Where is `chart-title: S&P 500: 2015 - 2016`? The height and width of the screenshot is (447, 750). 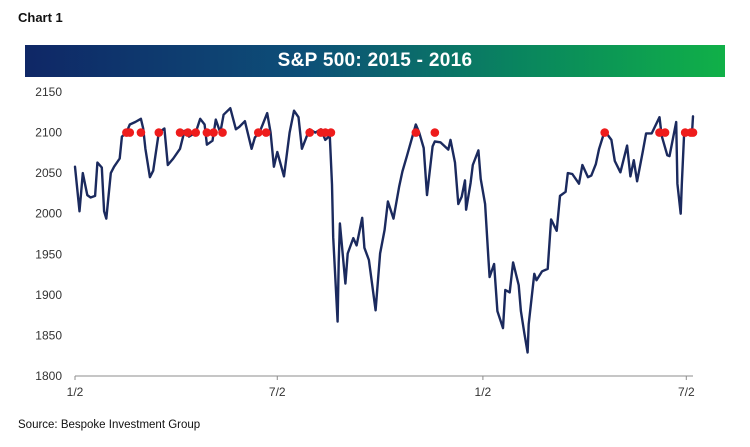 chart-title: S&P 500: 2015 - 2016 is located at coordinates (375, 60).